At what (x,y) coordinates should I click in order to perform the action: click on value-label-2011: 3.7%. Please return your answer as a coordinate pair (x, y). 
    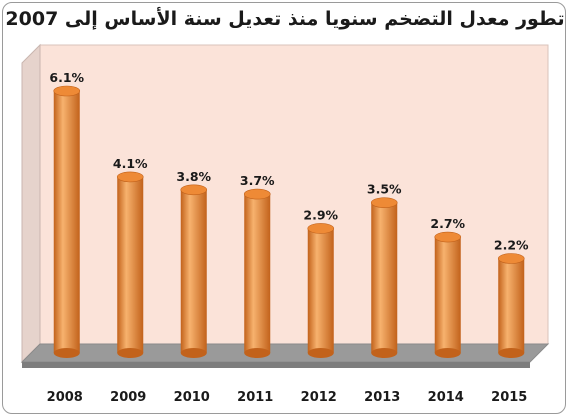
    Looking at the image, I should click on (257, 180).